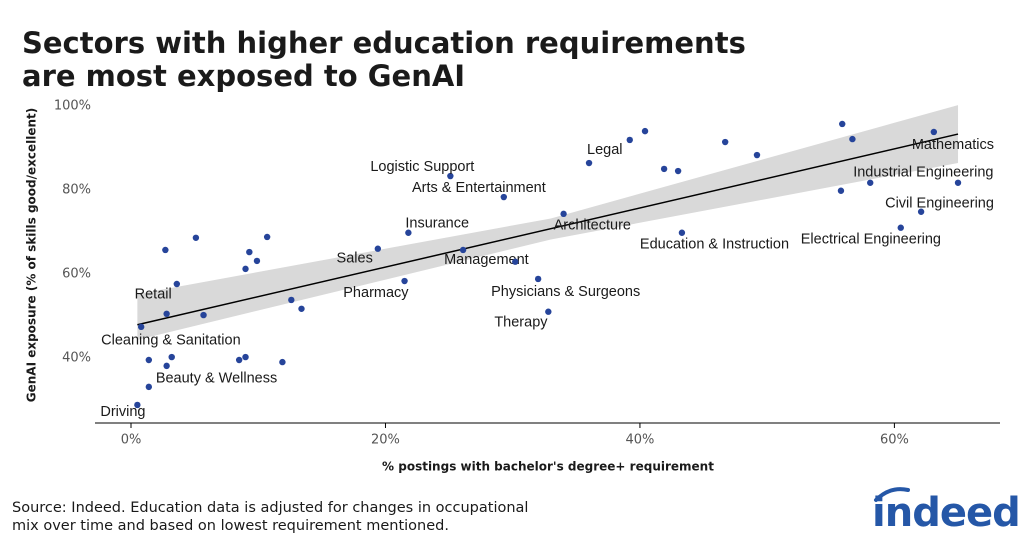 The height and width of the screenshot is (559, 1024). What do you see at coordinates (355, 259) in the screenshot?
I see `point-label: Sales` at bounding box center [355, 259].